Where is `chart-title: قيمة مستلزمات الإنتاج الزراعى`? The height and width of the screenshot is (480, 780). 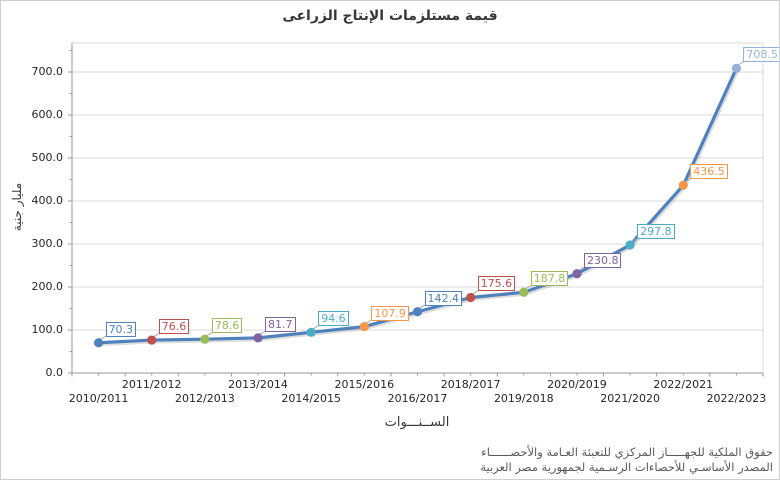
chart-title: قيمة مستلزمات الإنتاج الزراعى is located at coordinates (390, 16).